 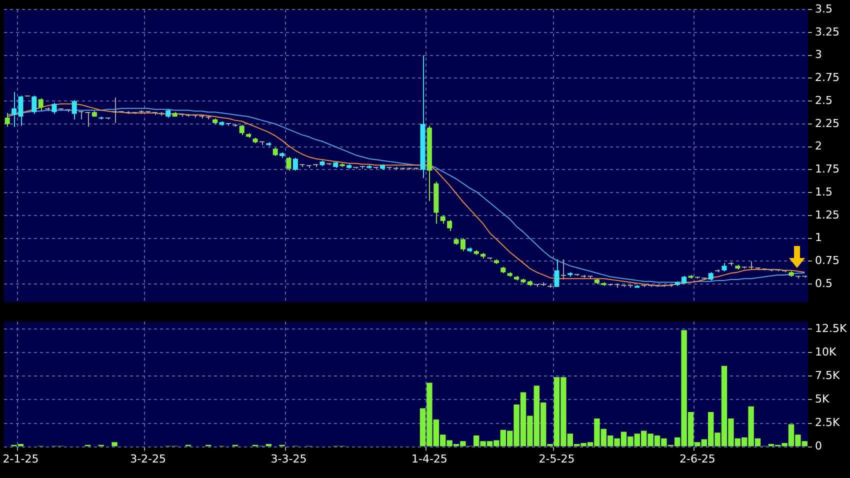 I want to click on y-tick-label: 2, so click(x=818, y=146).